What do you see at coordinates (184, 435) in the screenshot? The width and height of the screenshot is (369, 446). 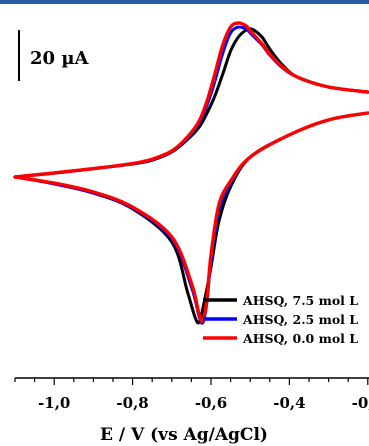 I see `x-axis-label: E / V (vs Ag/AgCl)` at bounding box center [184, 435].